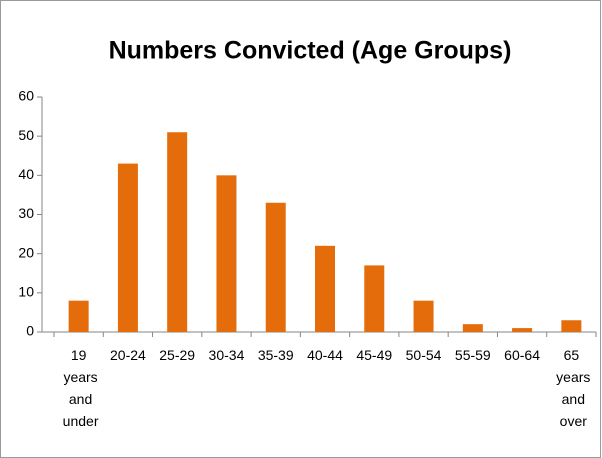 This screenshot has height=458, width=602. Describe the element at coordinates (227, 355) in the screenshot. I see `x-tick-label: 30-34` at that location.